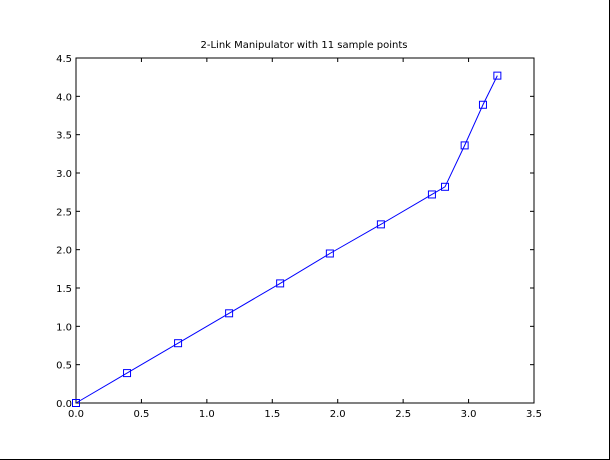 The height and width of the screenshot is (460, 610). Describe the element at coordinates (64, 404) in the screenshot. I see `y-tick-label: 0.0` at that location.